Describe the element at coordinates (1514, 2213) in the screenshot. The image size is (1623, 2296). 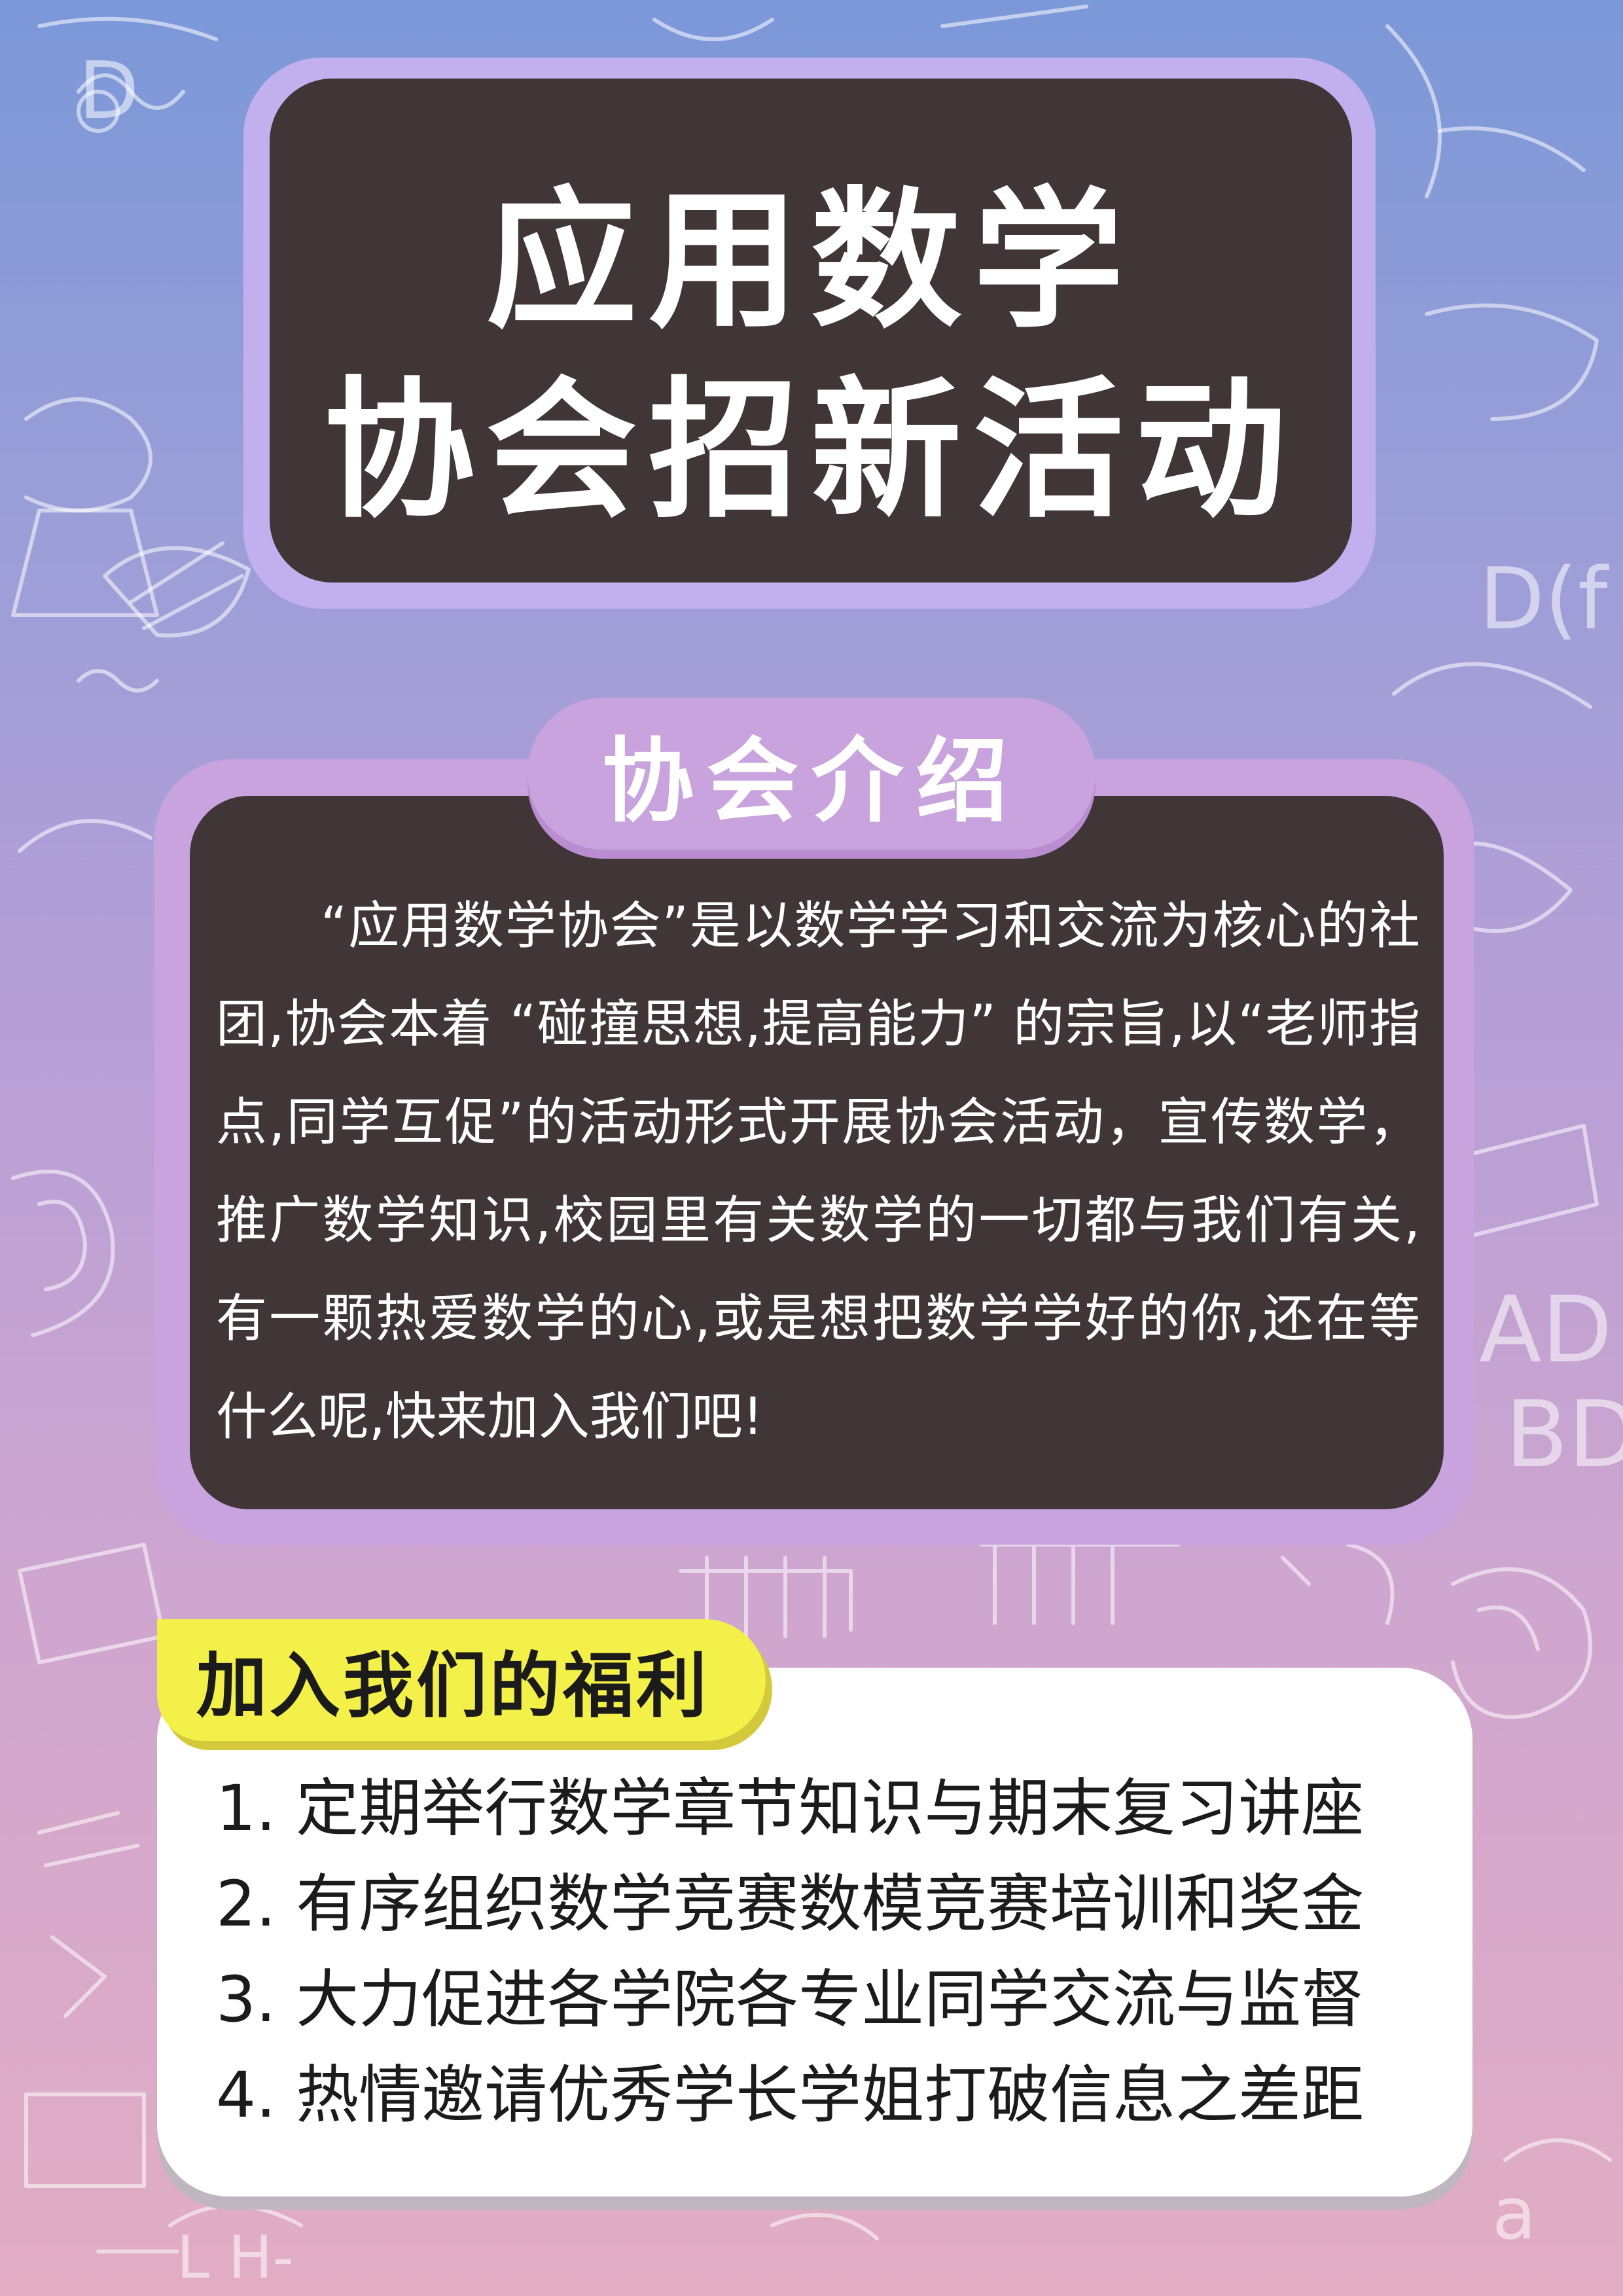
I see `svg-text: a` at that location.